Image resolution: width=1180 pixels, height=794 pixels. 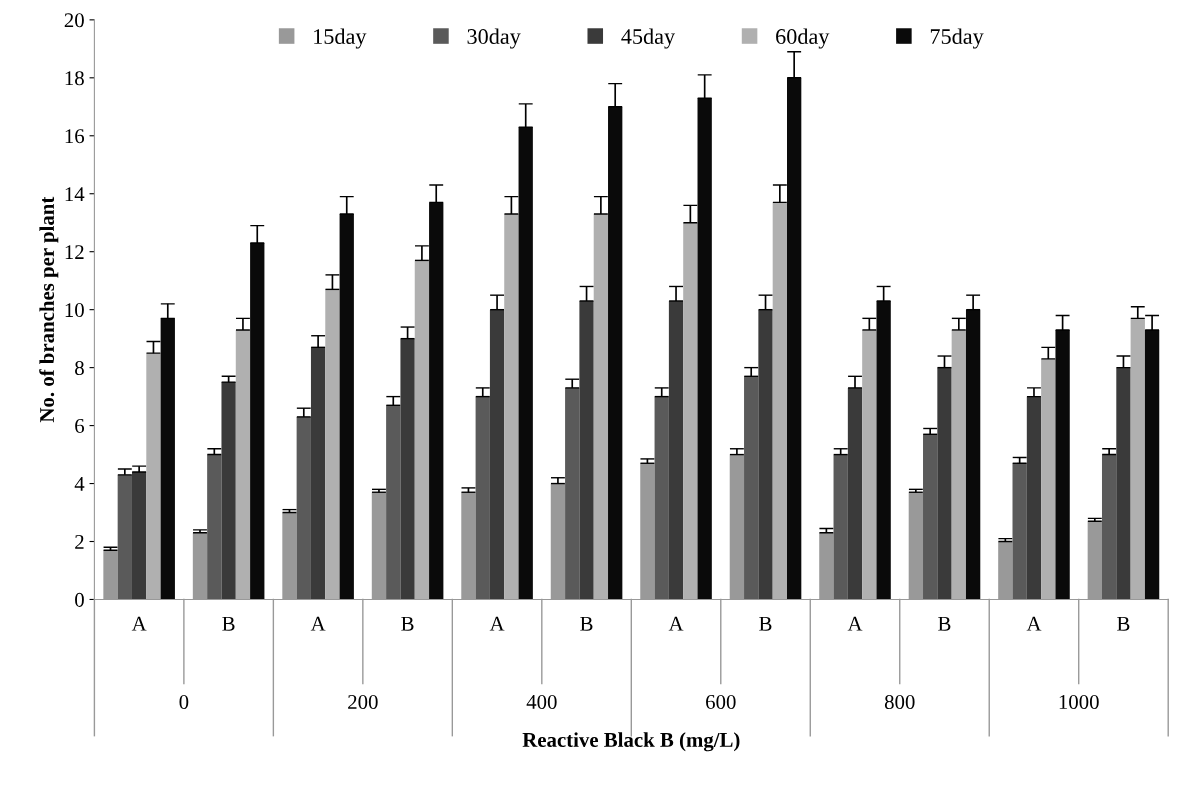 What do you see at coordinates (721, 702) in the screenshot?
I see `text: 600` at bounding box center [721, 702].